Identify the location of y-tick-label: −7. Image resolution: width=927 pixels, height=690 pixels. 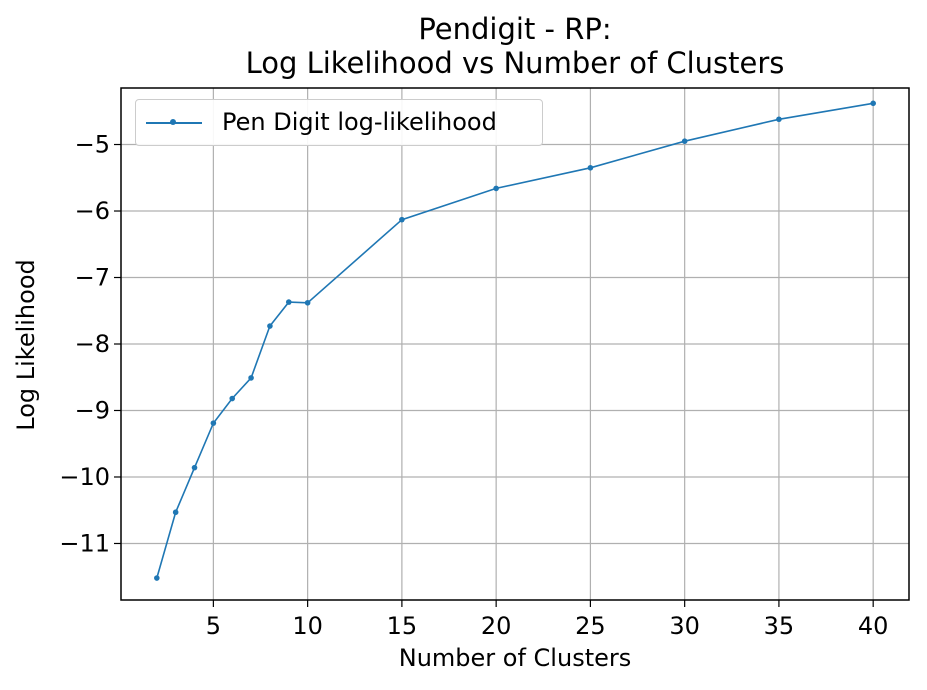
(92, 278).